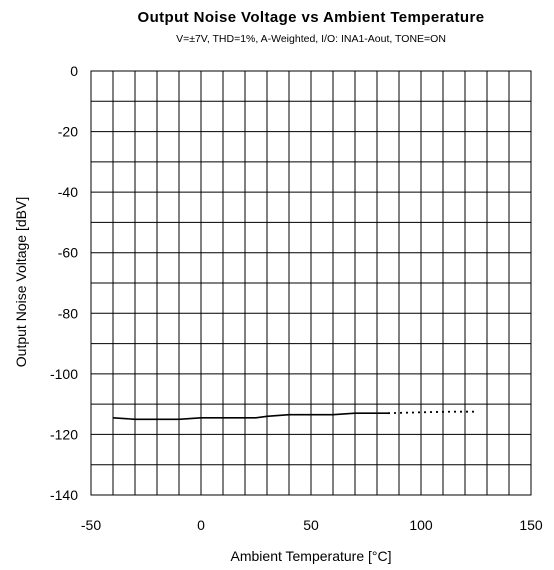 This screenshot has width=554, height=570. Describe the element at coordinates (64, 434) in the screenshot. I see `y-tick-label: -120` at that location.